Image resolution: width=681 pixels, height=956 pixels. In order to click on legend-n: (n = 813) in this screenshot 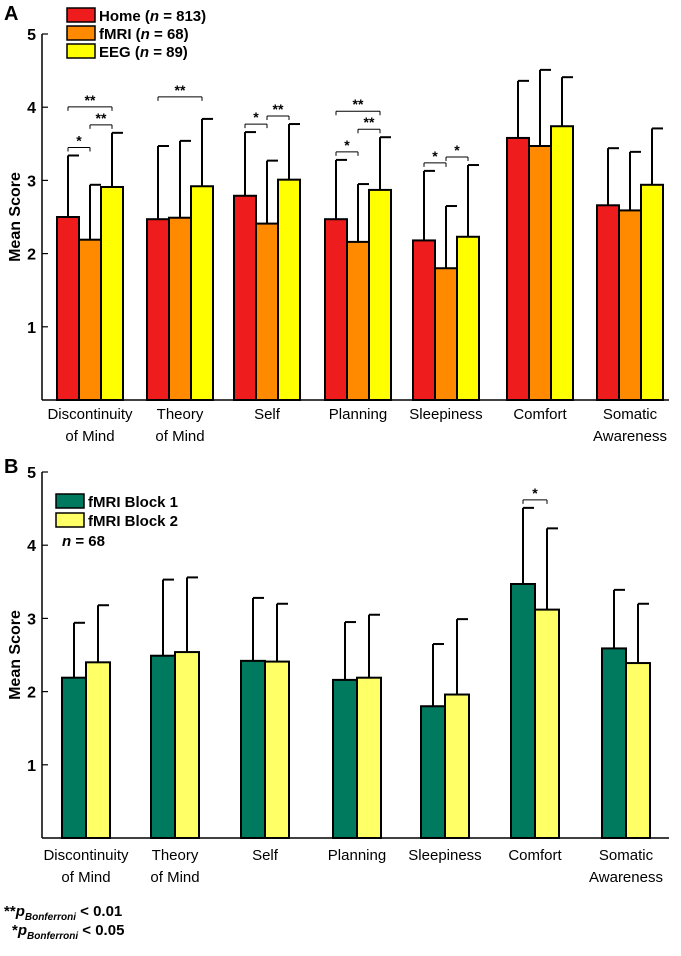, I will do `click(173, 16)`.